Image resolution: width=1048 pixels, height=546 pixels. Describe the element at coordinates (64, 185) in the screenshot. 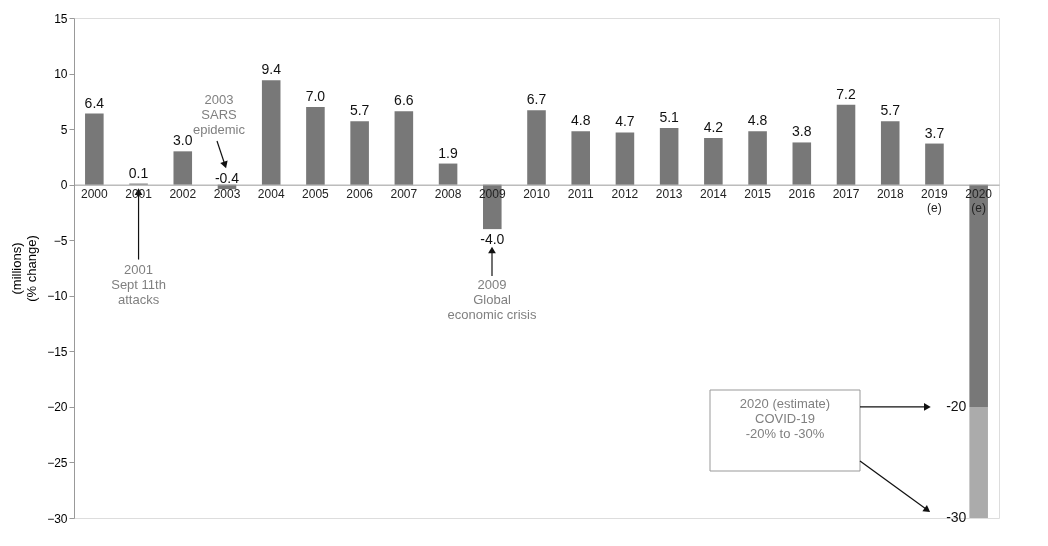

I see `y-tick-label: 0` at that location.